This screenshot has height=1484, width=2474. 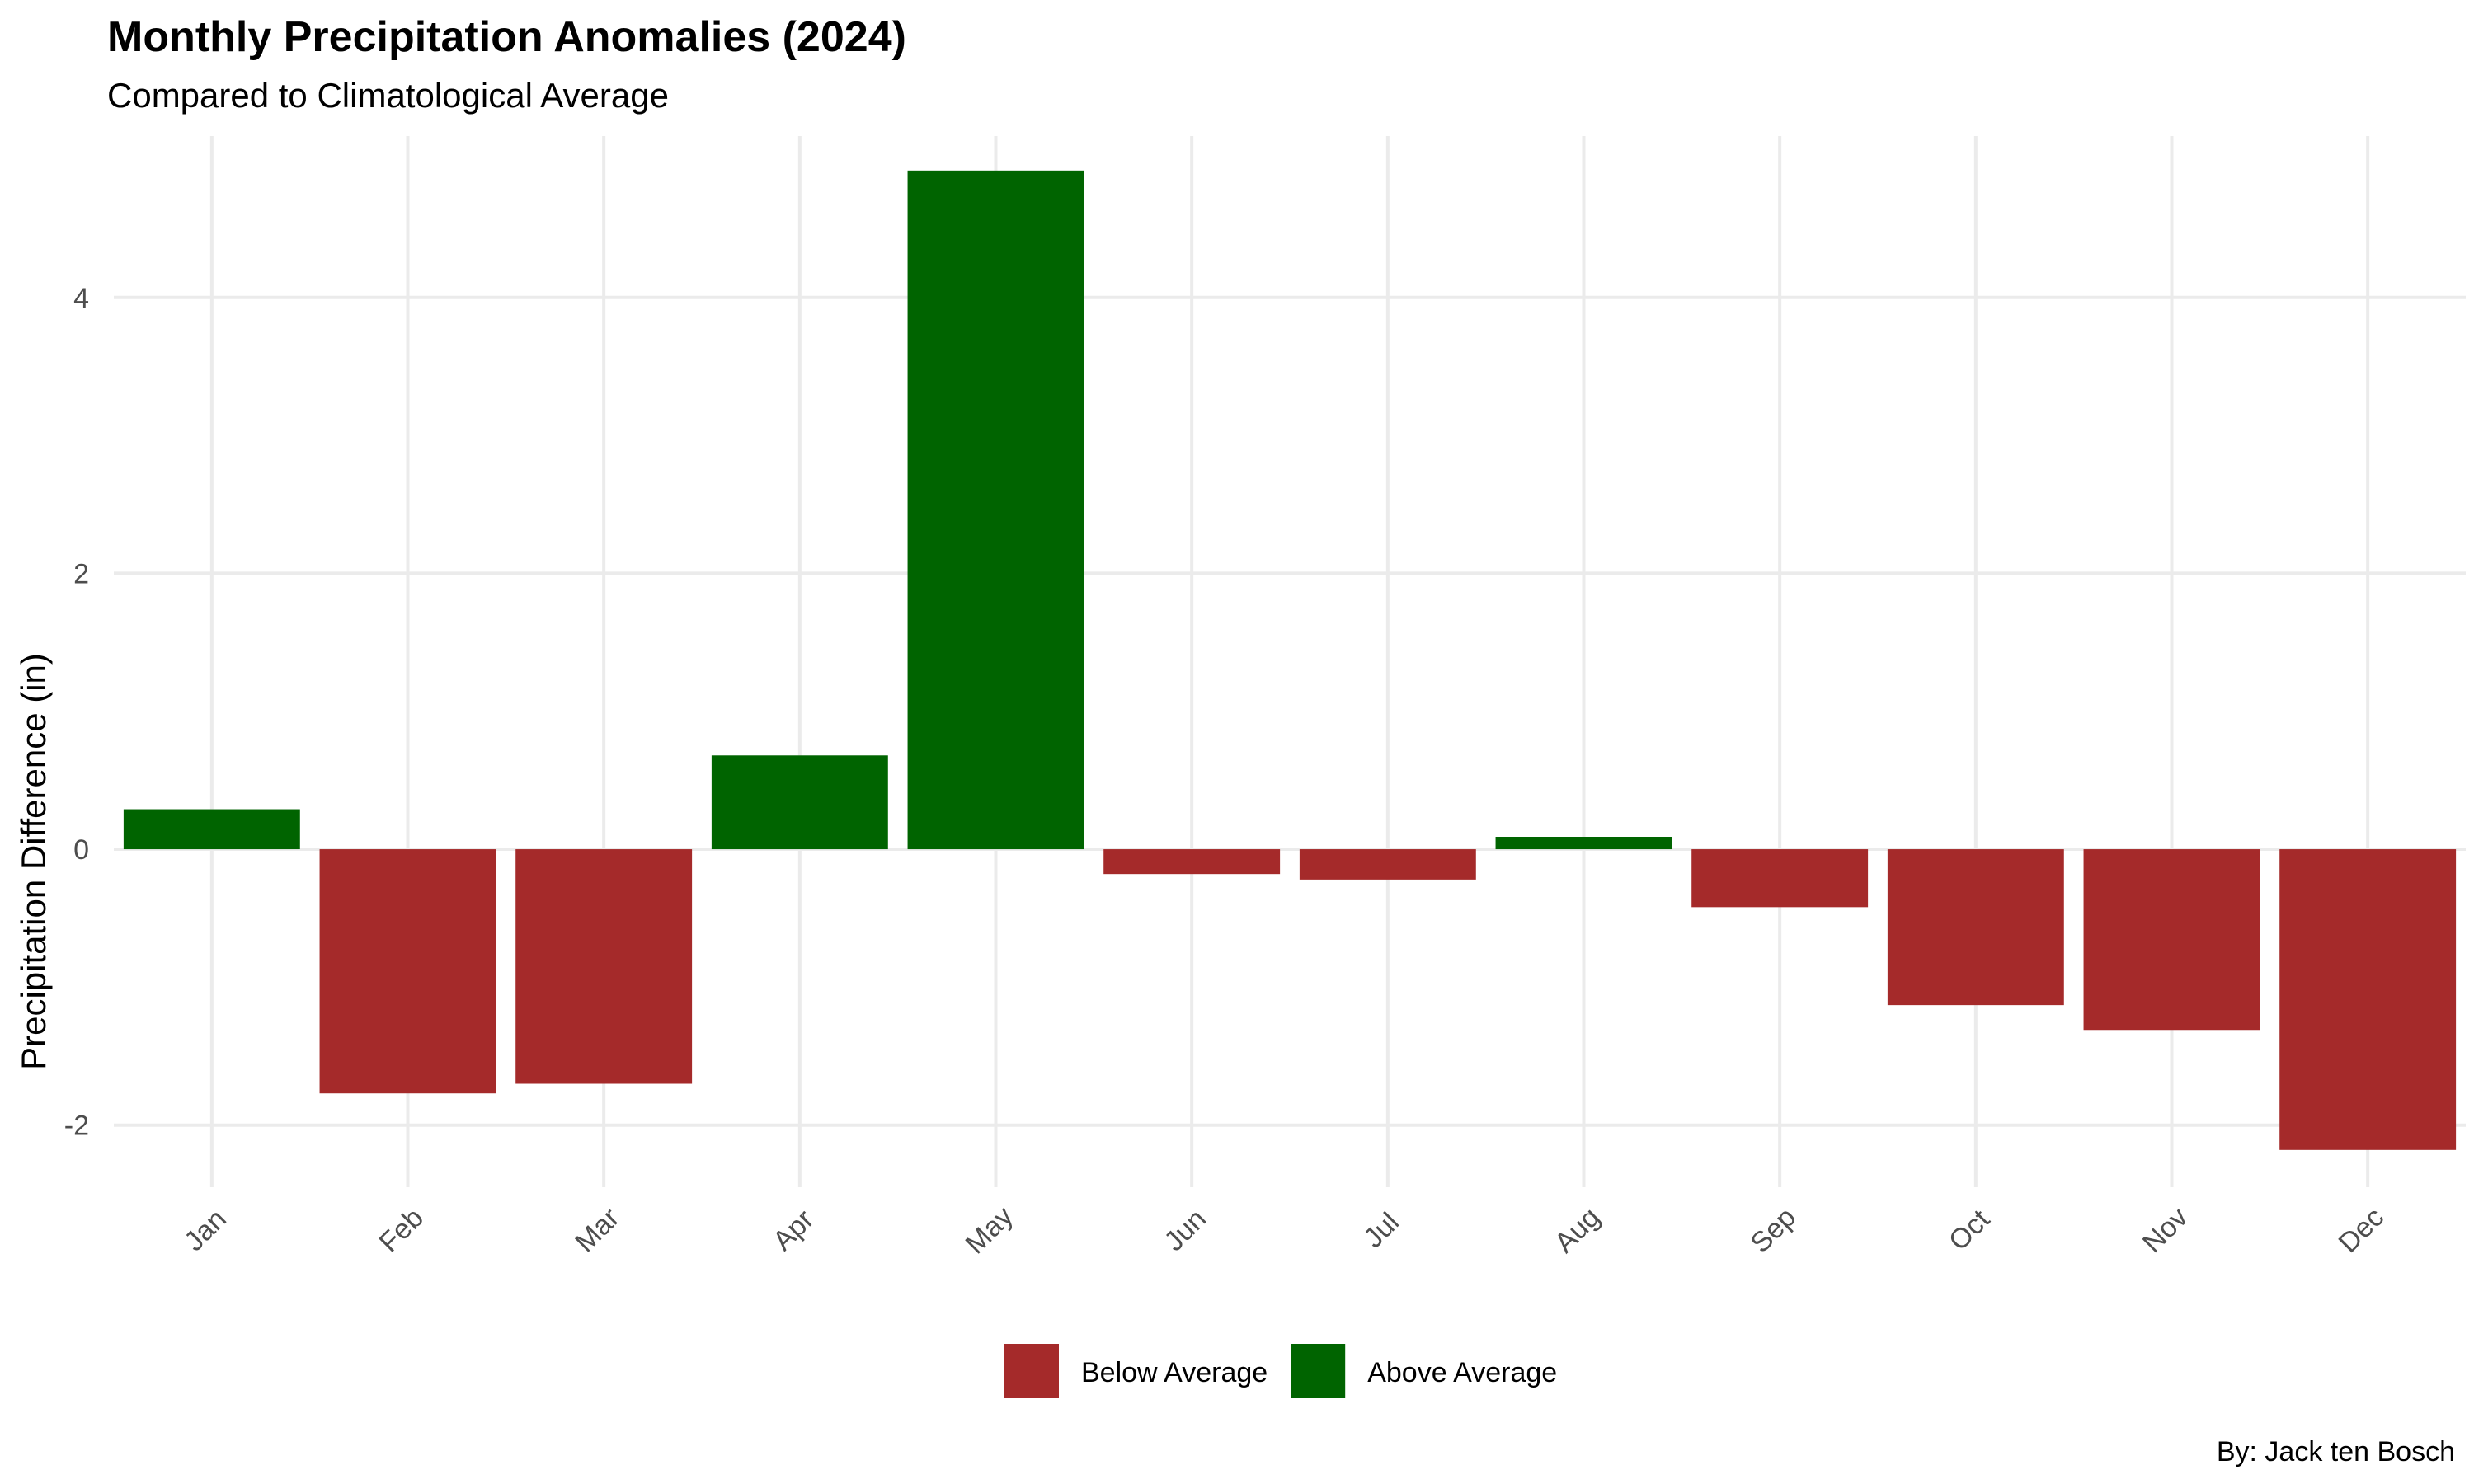 What do you see at coordinates (81, 573) in the screenshot?
I see `y-tick-label: 2` at bounding box center [81, 573].